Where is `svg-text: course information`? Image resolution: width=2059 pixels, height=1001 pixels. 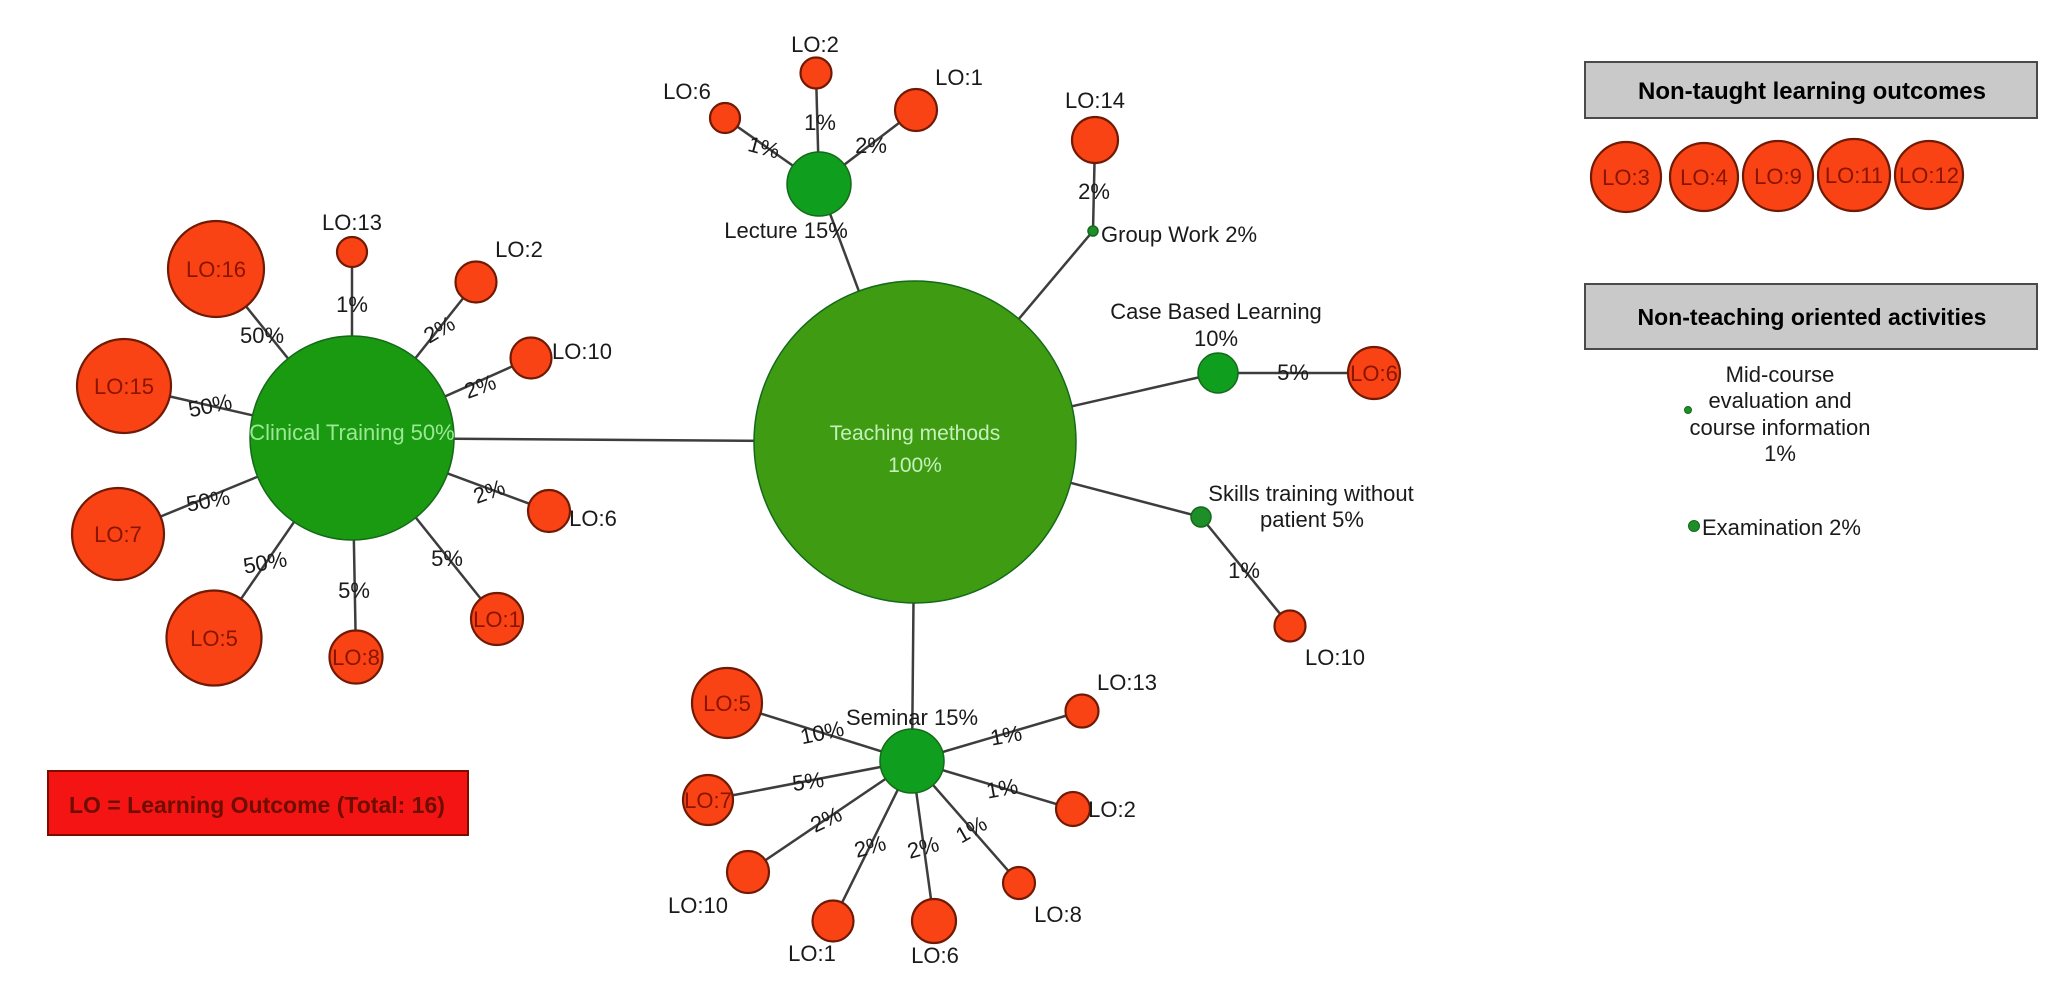
svg-text: course information is located at coordinates (1780, 427).